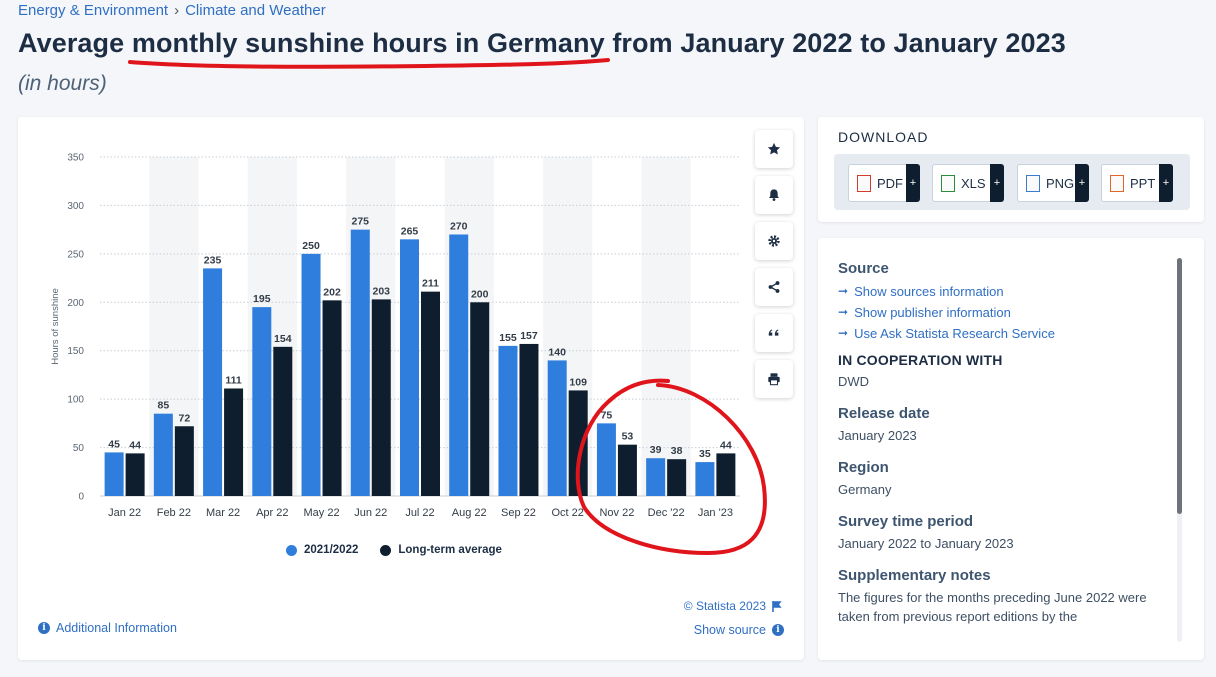 The height and width of the screenshot is (677, 1216). I want to click on show-publisher-link: ➞ Show publisher information, so click(1003, 312).